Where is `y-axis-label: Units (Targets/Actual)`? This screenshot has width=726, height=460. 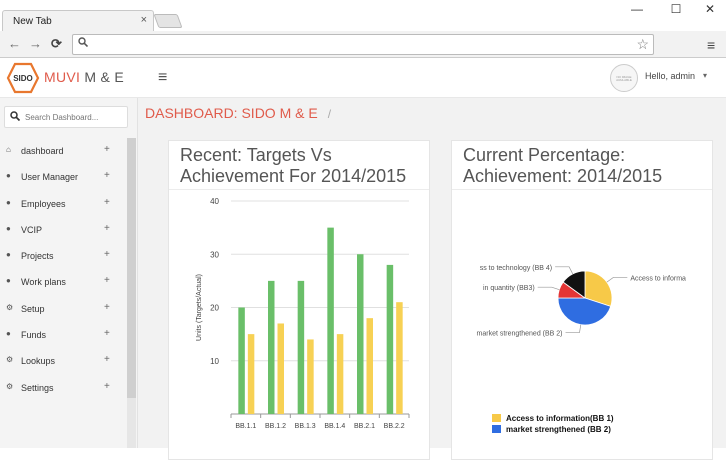
y-axis-label: Units (Targets/Actual) is located at coordinates (199, 307).